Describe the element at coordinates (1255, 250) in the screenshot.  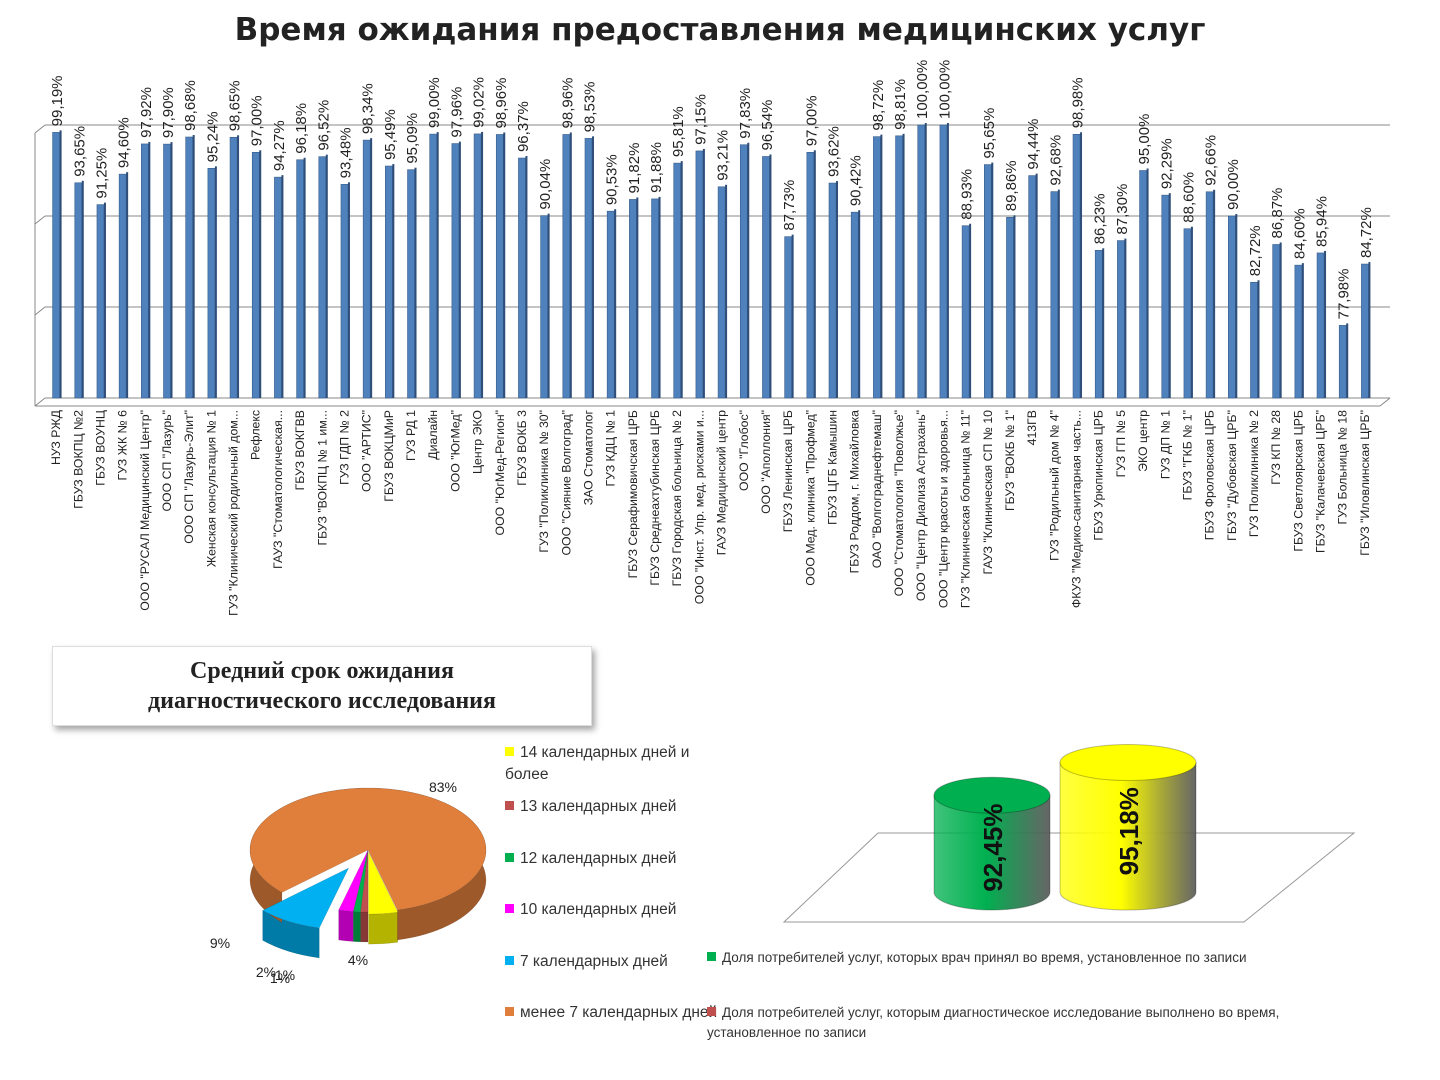
I see `data-label: 82,72%` at that location.